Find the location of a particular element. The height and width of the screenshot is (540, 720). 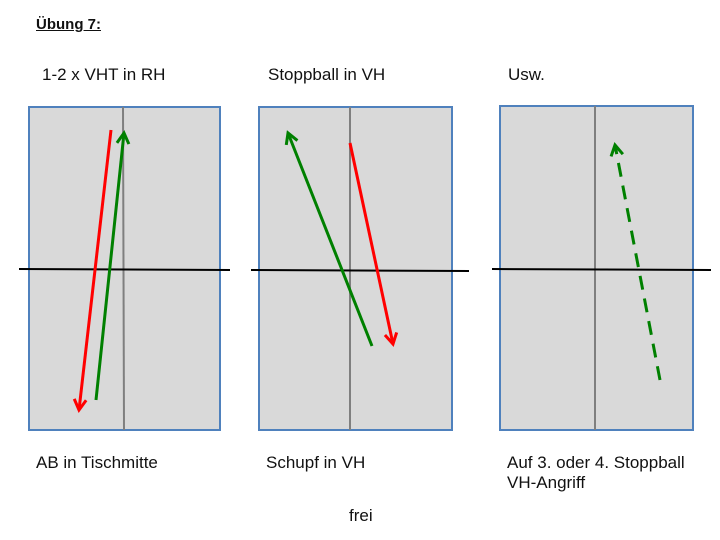

table-3-bottom-label-line1: Auf 3. oder 4. Stoppball is located at coordinates (596, 462).